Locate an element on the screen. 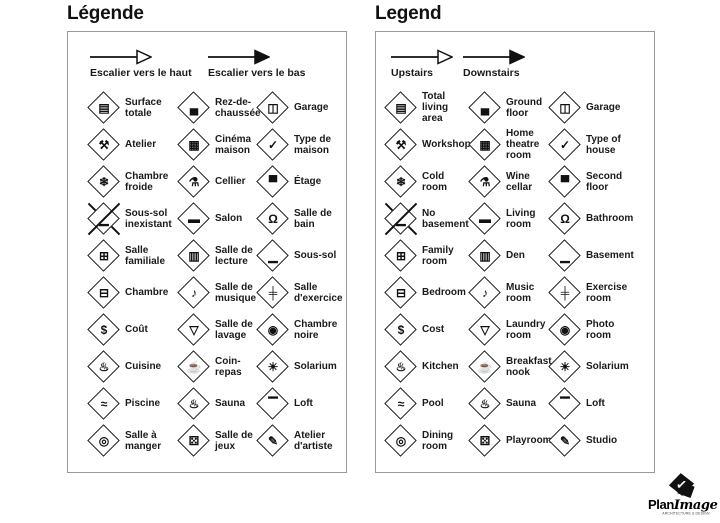 The image size is (720, 523). legend-item-label: Breakfast nook is located at coordinates (529, 366).